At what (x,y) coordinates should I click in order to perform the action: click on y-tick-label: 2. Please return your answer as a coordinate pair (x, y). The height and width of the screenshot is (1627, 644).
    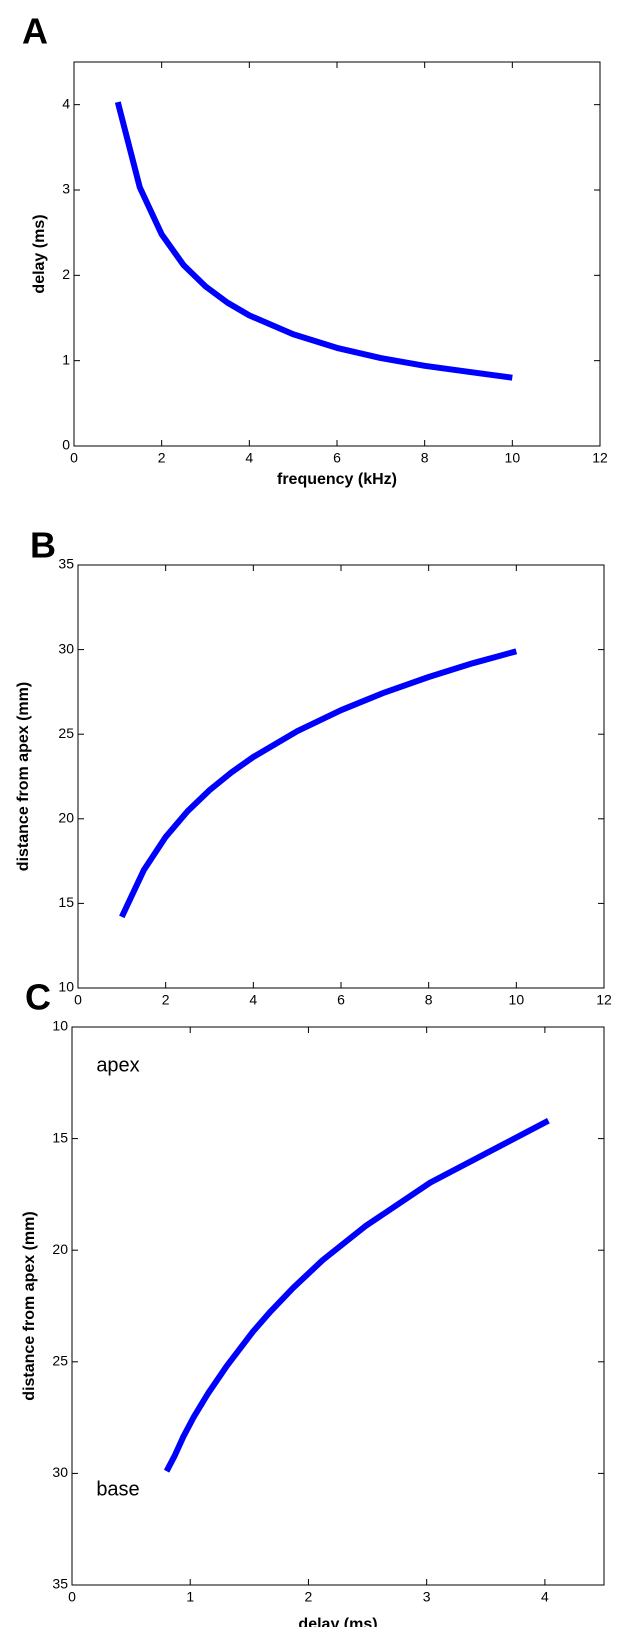
    Looking at the image, I should click on (66, 274).